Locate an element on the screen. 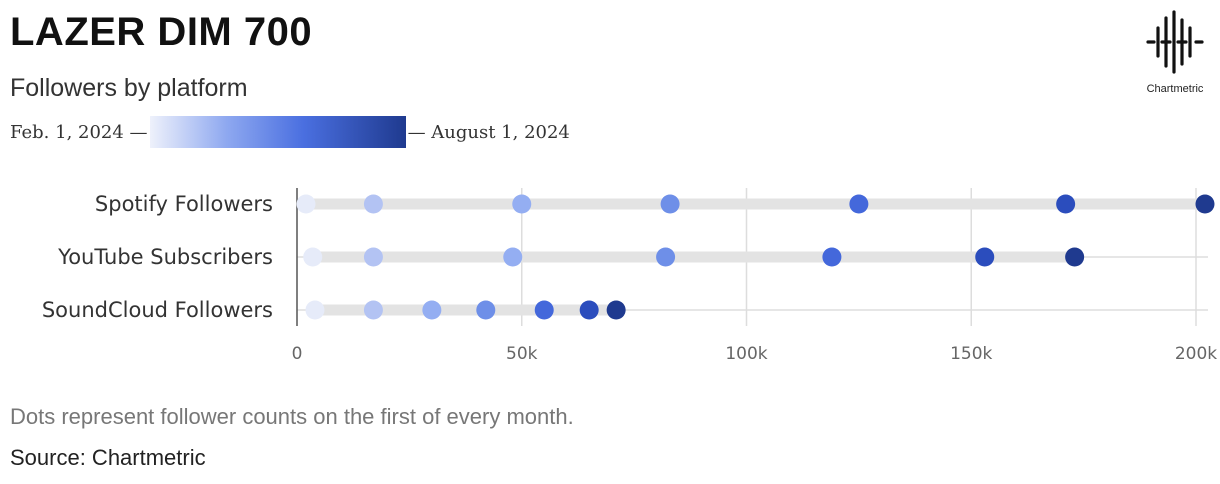 The image size is (1220, 484). category-label: SoundCloud Followers is located at coordinates (157, 310).